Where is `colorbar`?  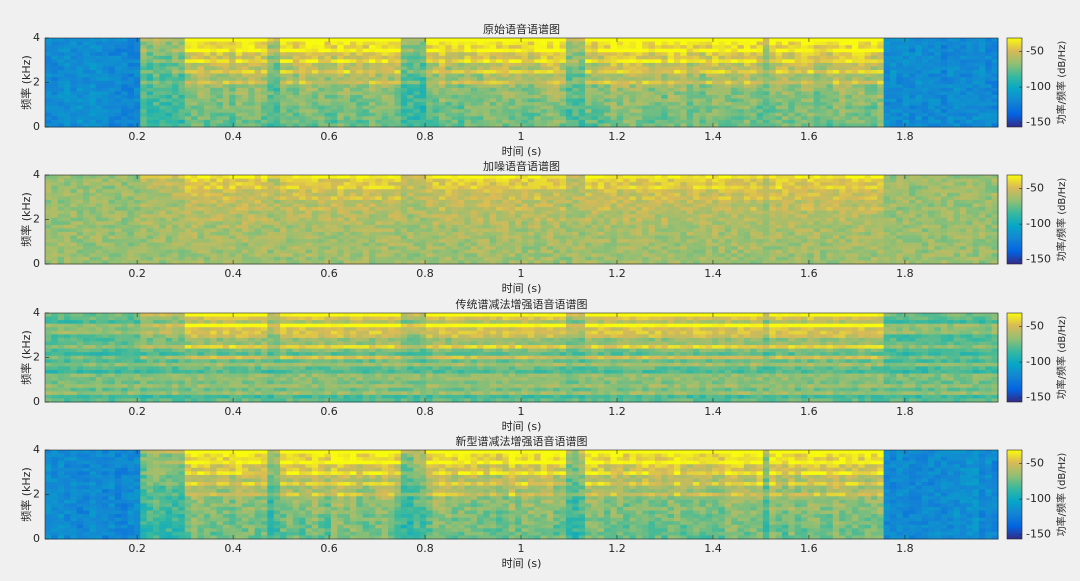 colorbar is located at coordinates (1014, 82).